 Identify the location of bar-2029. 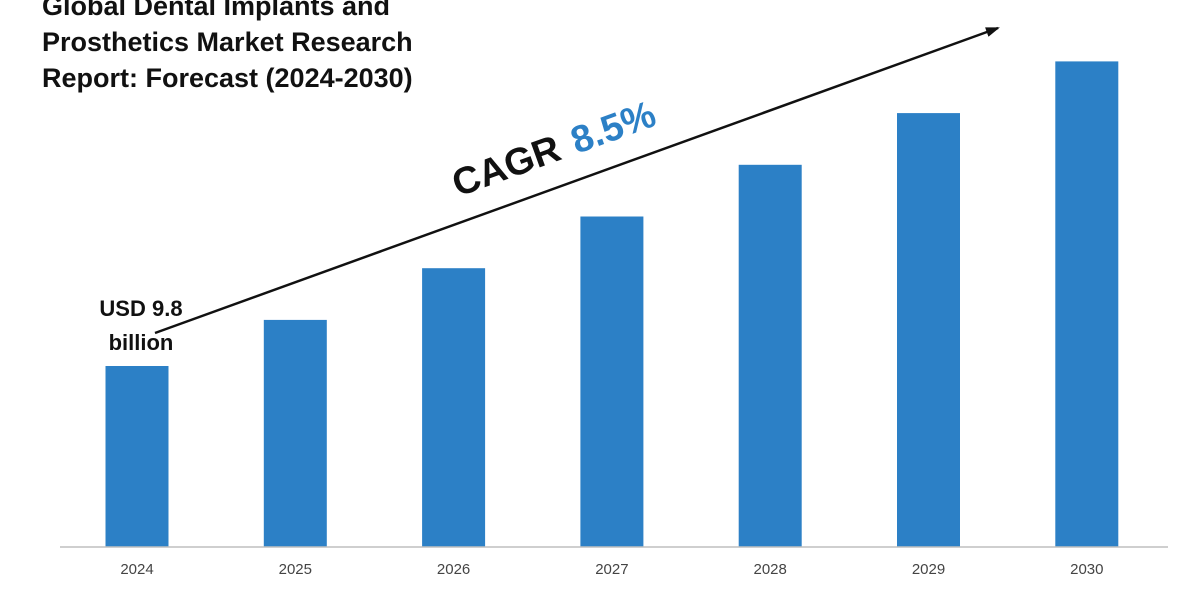
(928, 330).